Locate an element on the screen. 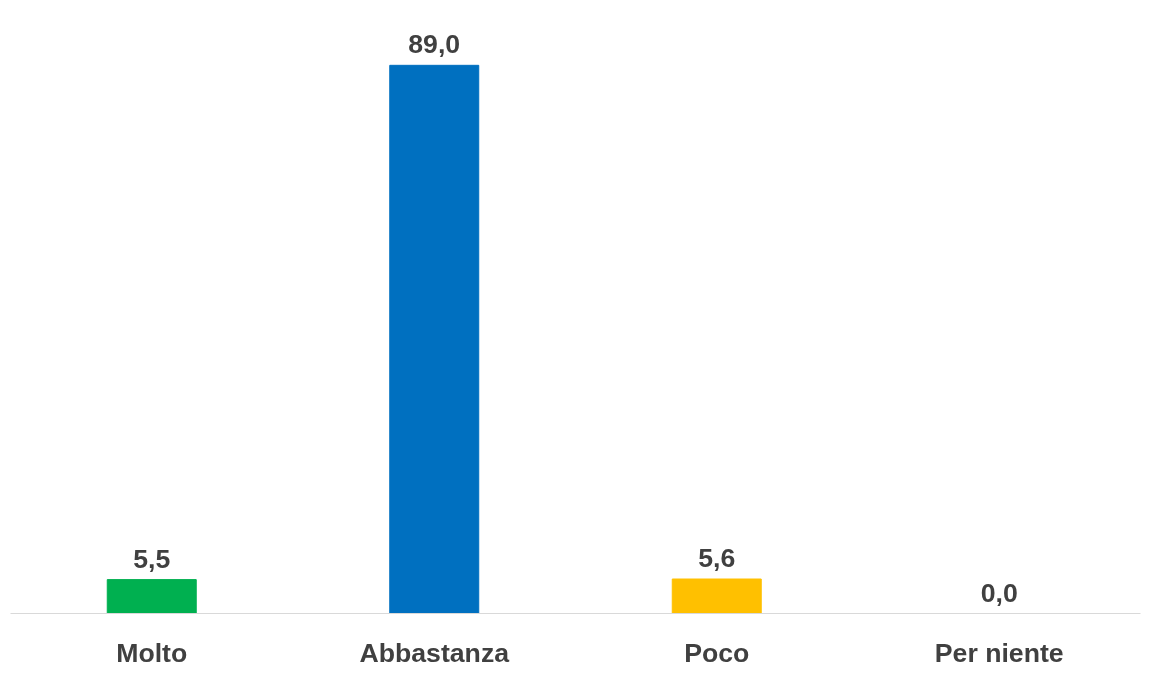  x-tick-label: Abbastanza is located at coordinates (434, 652).